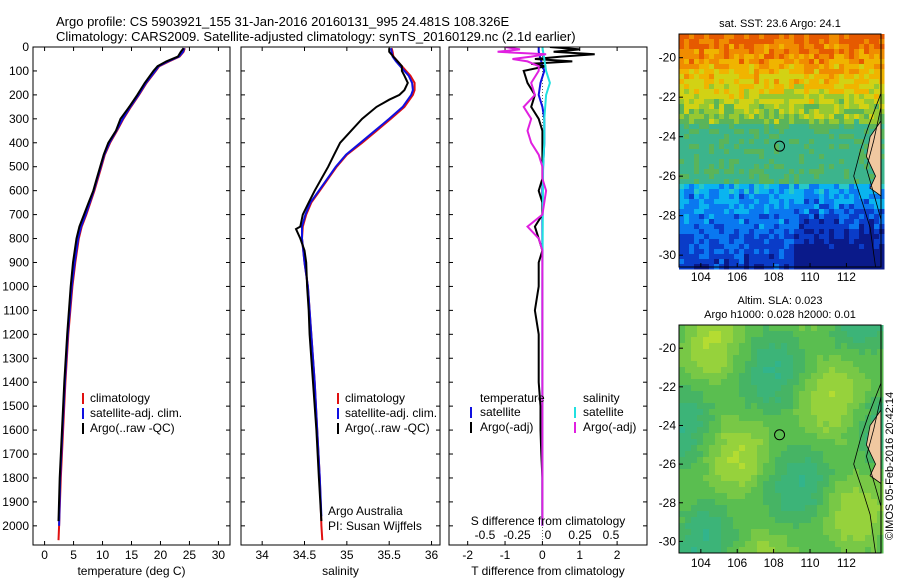 The height and width of the screenshot is (580, 900). What do you see at coordinates (219, 555) in the screenshot?
I see `x-tick-label: 30` at bounding box center [219, 555].